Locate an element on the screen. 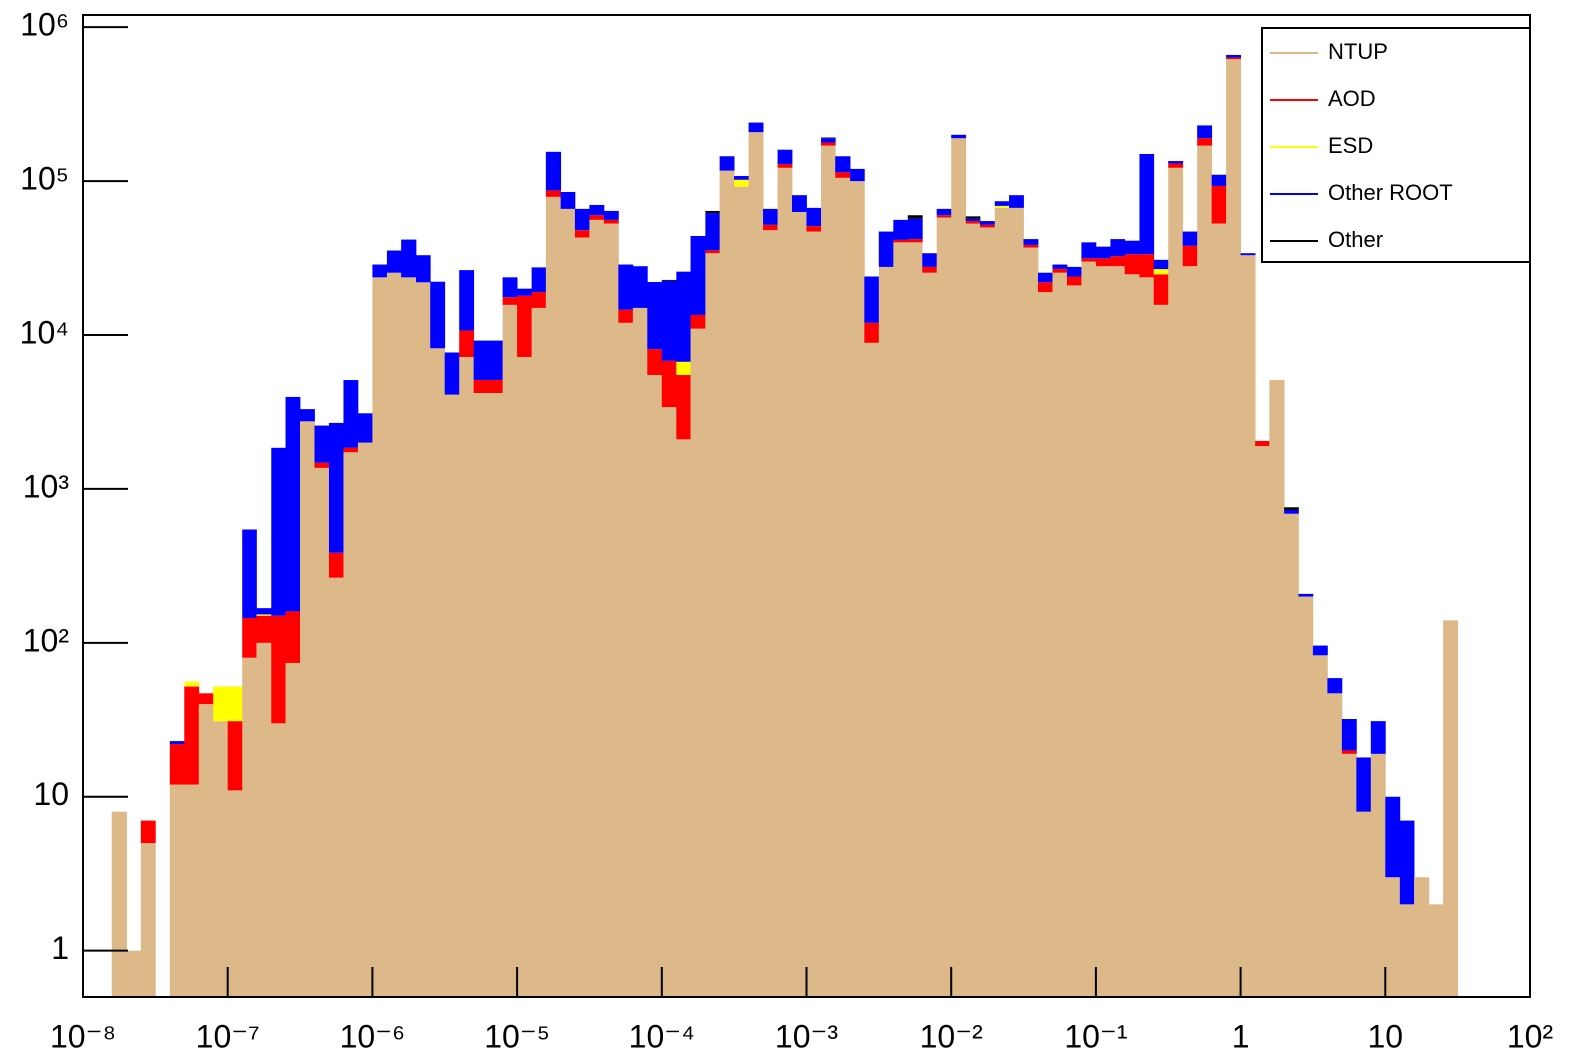 This screenshot has width=1570, height=1062. x-tick-label: 10⁻⁵ is located at coordinates (517, 1036).